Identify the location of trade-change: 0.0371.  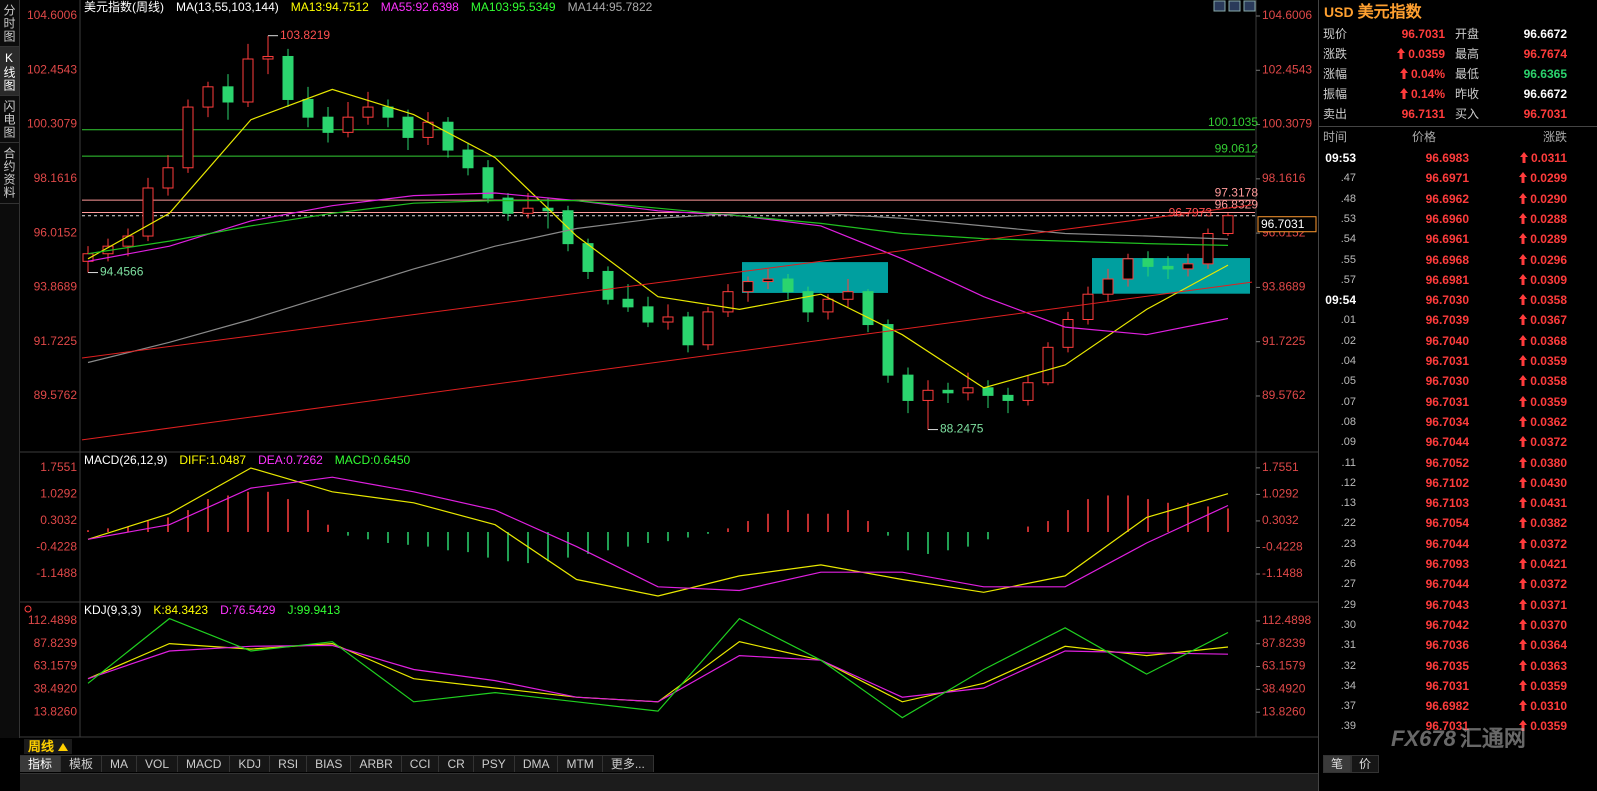
(1522, 605).